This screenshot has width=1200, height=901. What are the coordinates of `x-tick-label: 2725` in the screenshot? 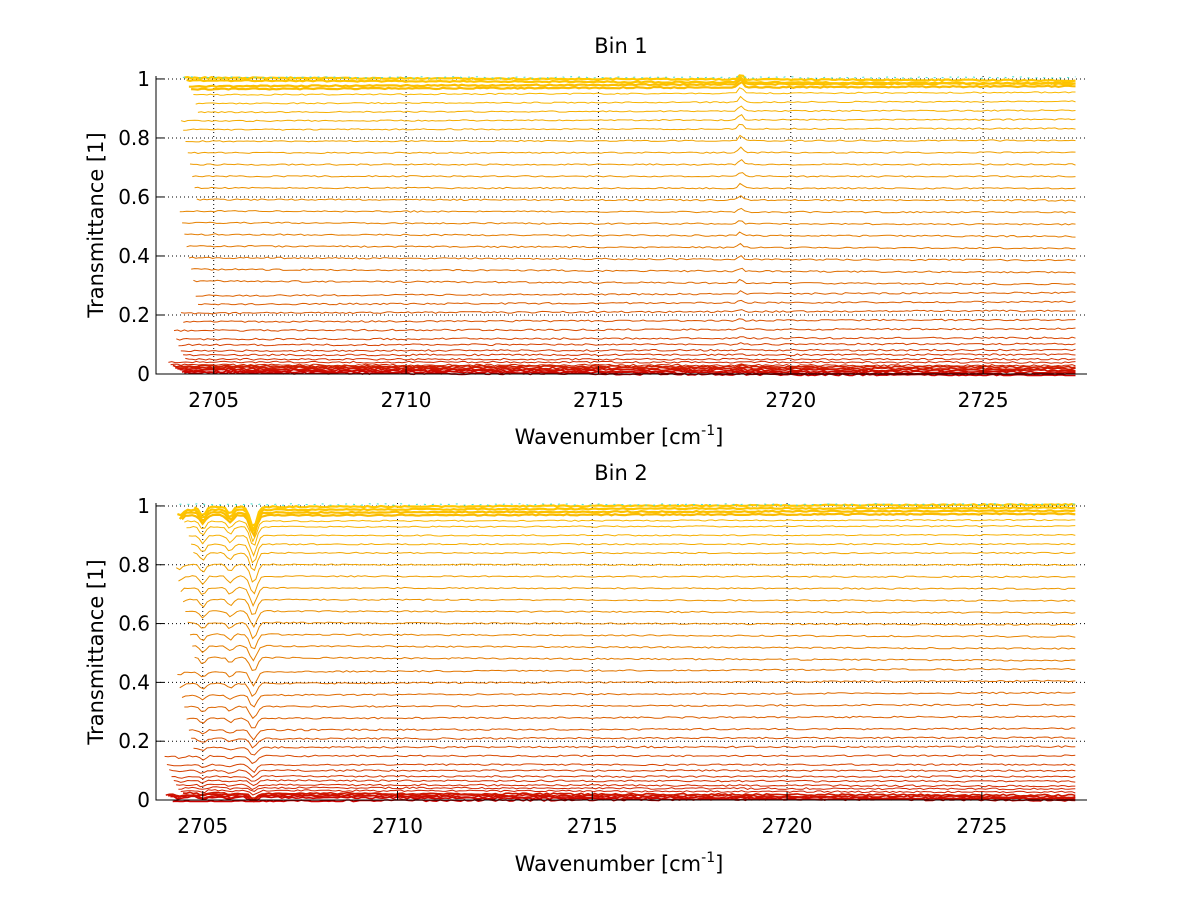 It's located at (983, 400).